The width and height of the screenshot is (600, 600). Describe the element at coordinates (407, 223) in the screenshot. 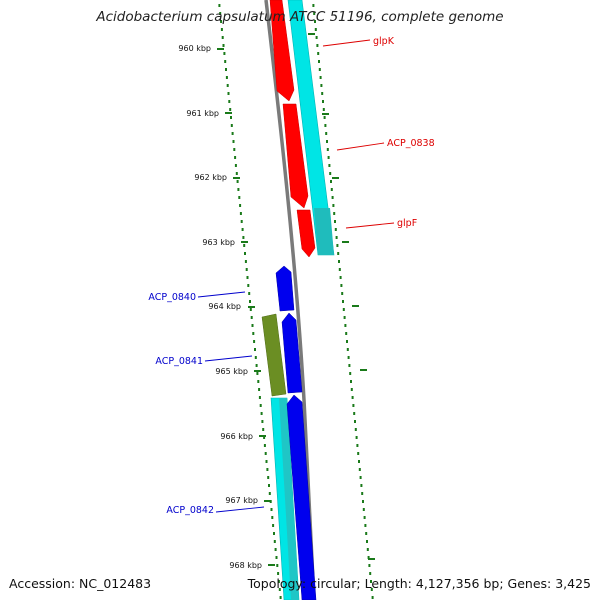

I see `gene-label-glpF: glpF` at that location.